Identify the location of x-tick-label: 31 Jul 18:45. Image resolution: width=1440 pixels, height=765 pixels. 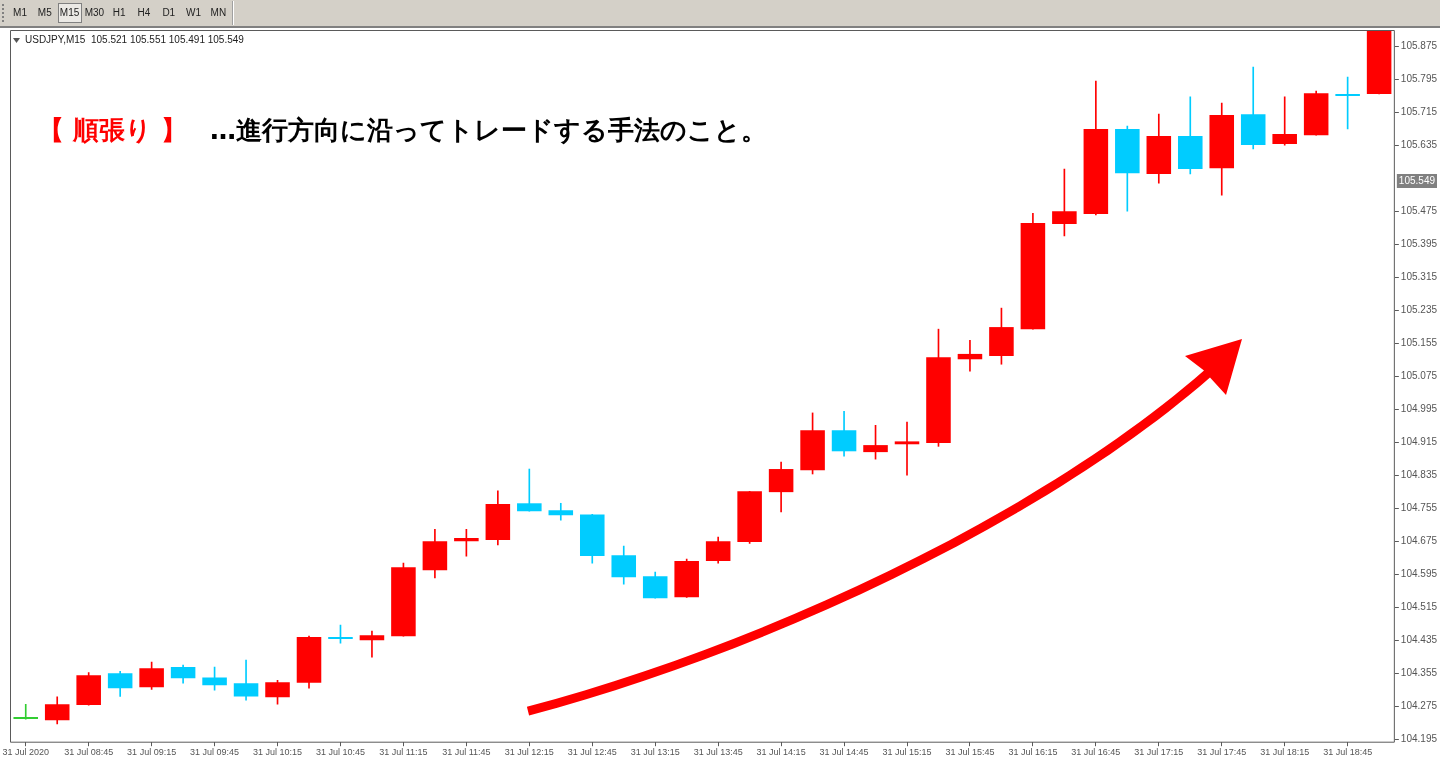
(1348, 752).